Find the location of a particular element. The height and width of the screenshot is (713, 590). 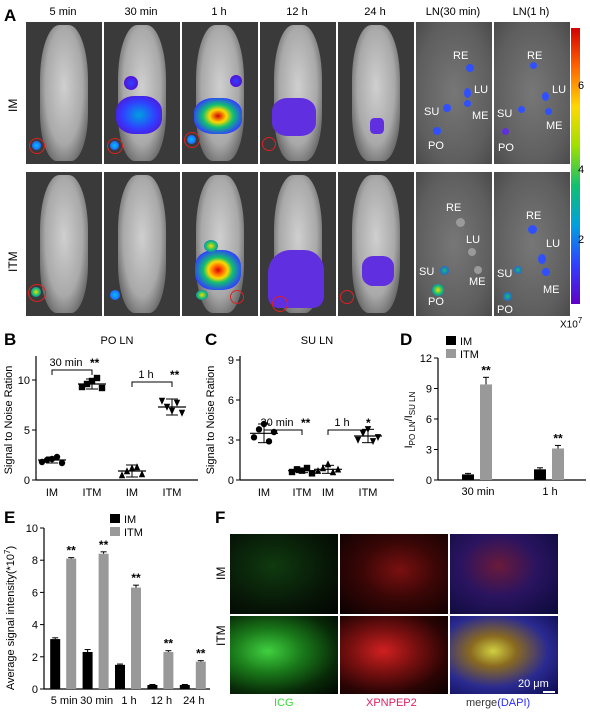

x-tick-label: IM is located at coordinates (132, 493).